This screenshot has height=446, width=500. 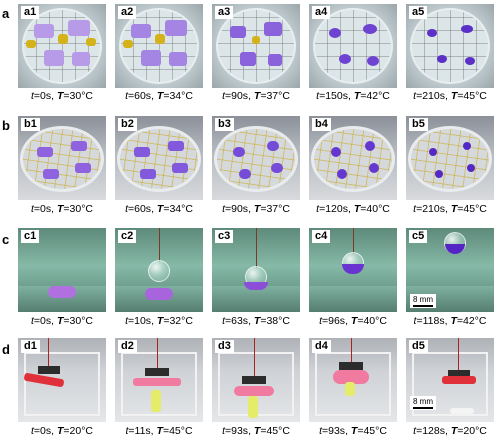 I want to click on caption-b2: t=60s, T=34°C, so click(x=159, y=209).